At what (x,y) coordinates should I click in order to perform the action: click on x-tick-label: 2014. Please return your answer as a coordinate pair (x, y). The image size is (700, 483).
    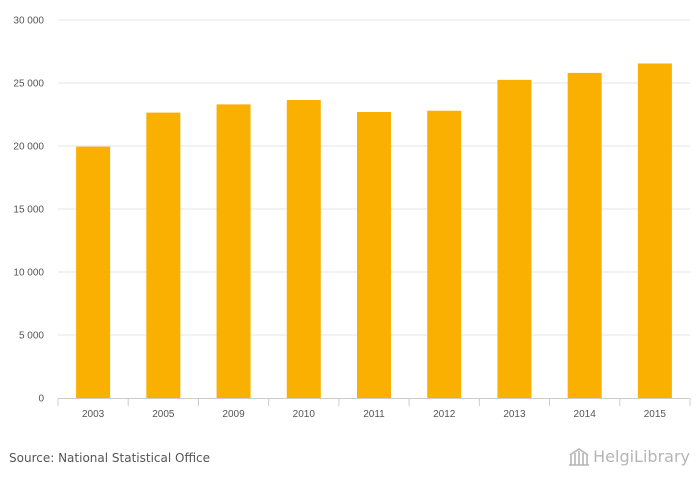
    Looking at the image, I should click on (585, 414).